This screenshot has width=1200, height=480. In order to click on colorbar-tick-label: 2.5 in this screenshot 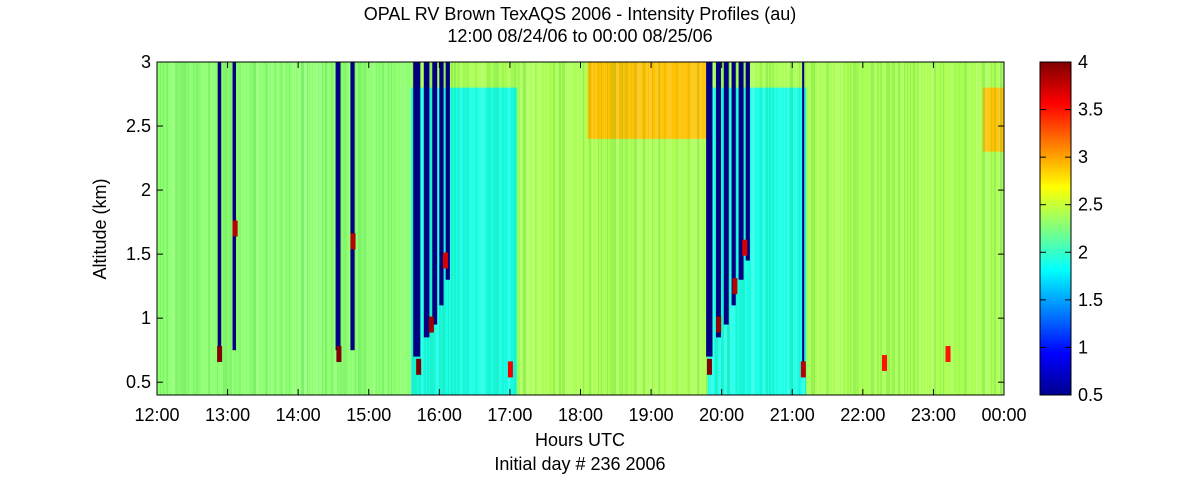, I will do `click(1090, 205)`.